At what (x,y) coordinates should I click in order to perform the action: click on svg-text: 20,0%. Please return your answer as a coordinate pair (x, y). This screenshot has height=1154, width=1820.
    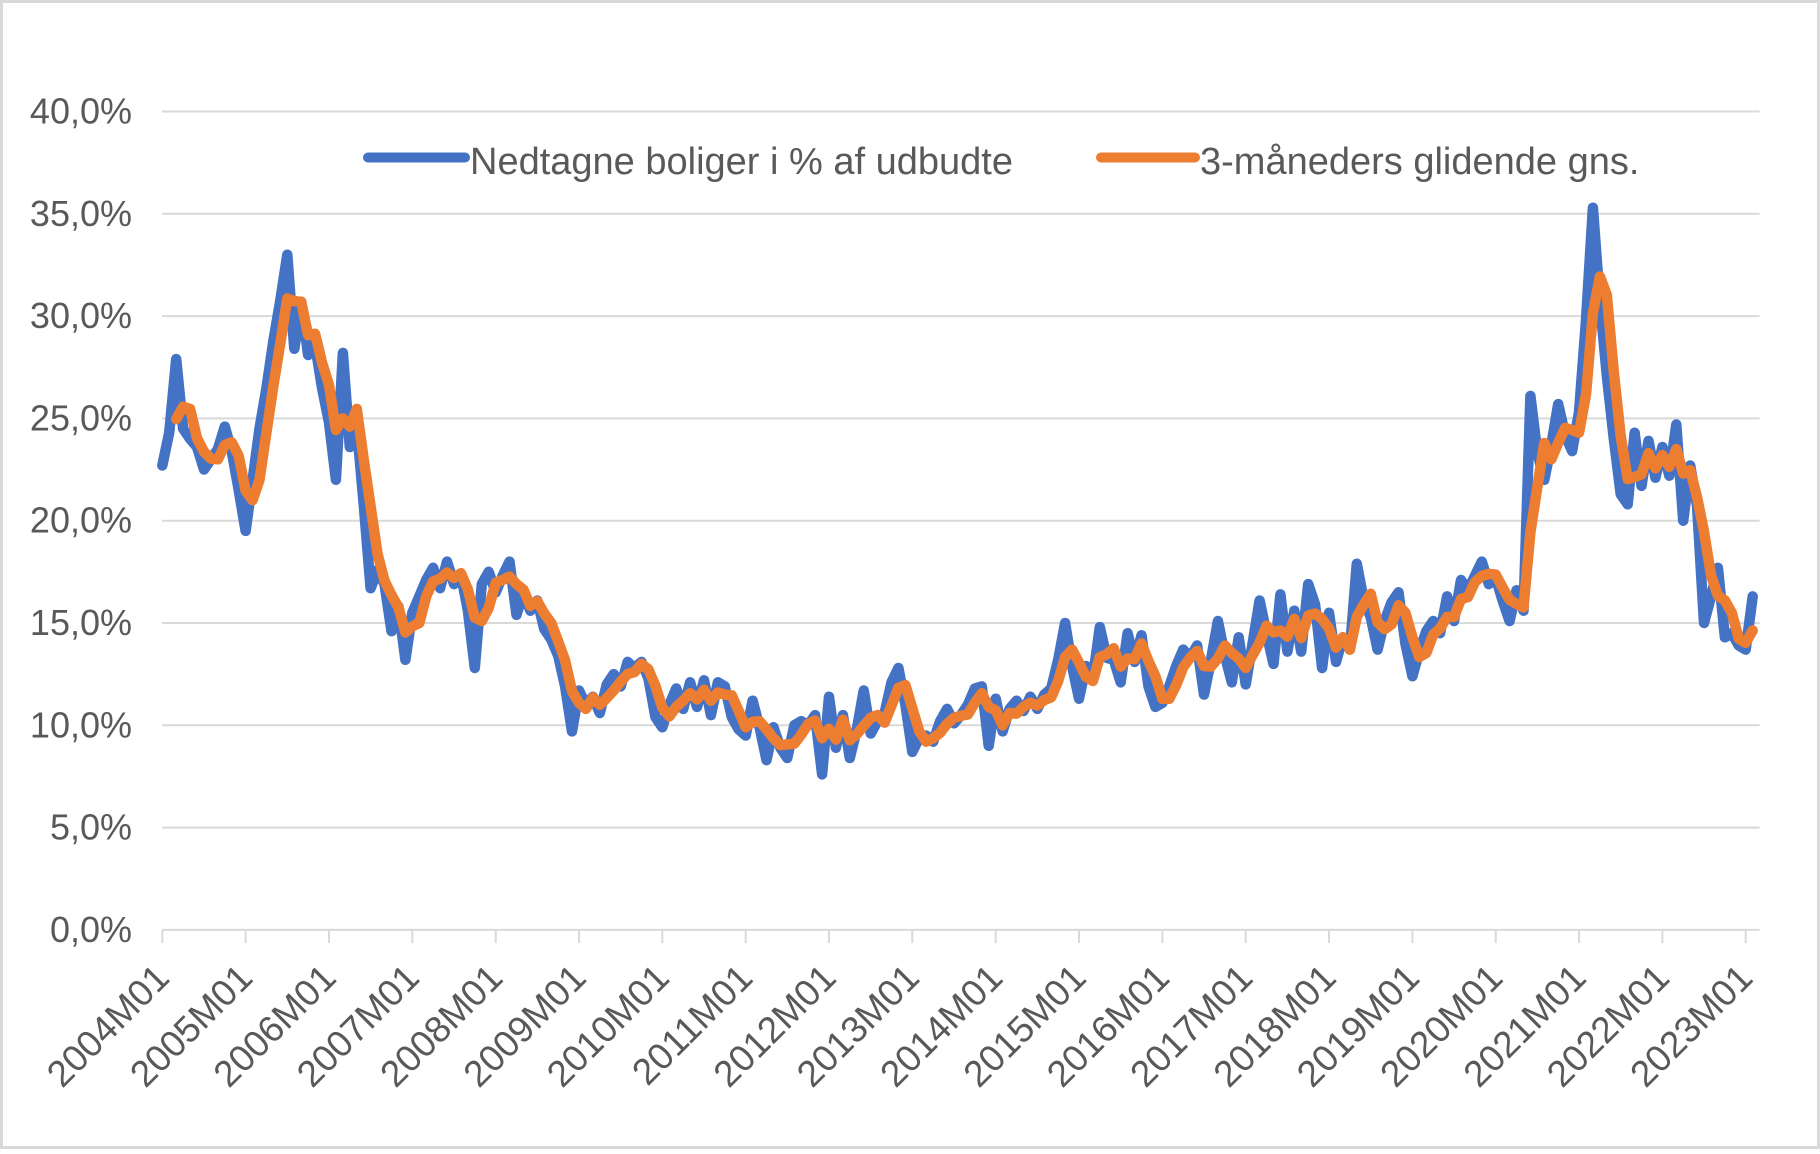
    Looking at the image, I should click on (81, 520).